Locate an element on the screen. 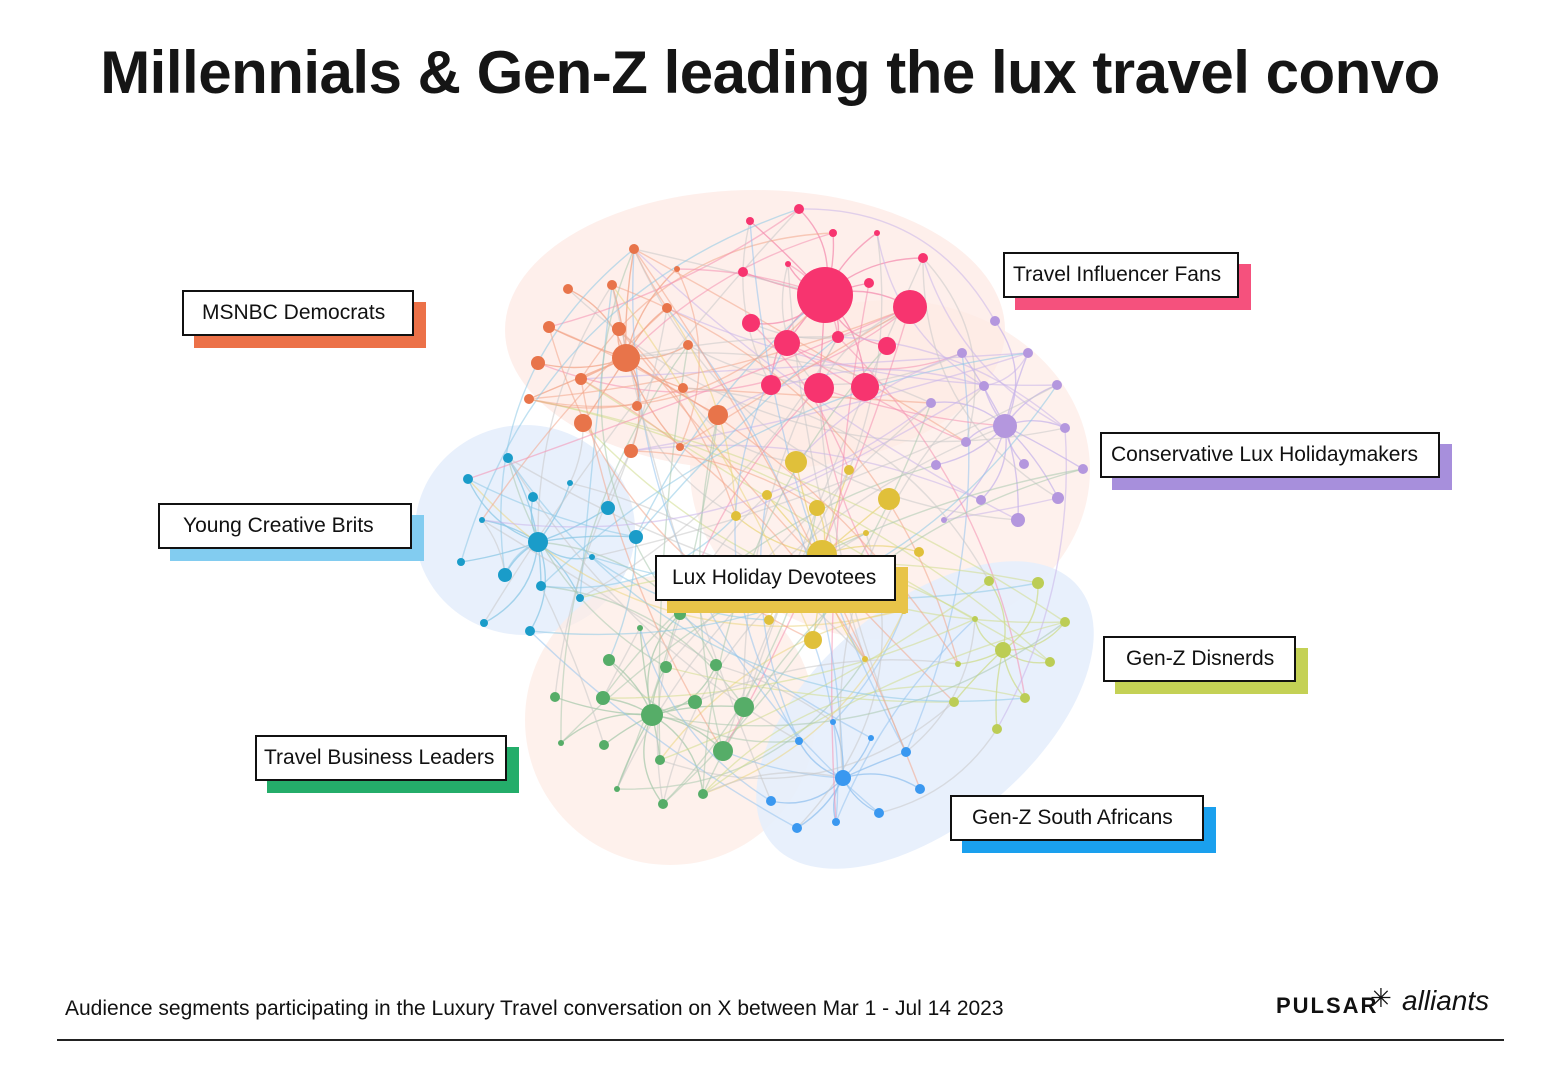  cluster-bg-business is located at coordinates (670, 720).